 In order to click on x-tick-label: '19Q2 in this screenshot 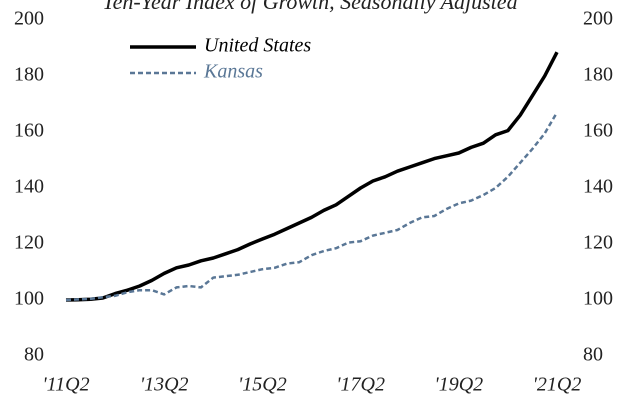, I will do `click(458, 385)`.